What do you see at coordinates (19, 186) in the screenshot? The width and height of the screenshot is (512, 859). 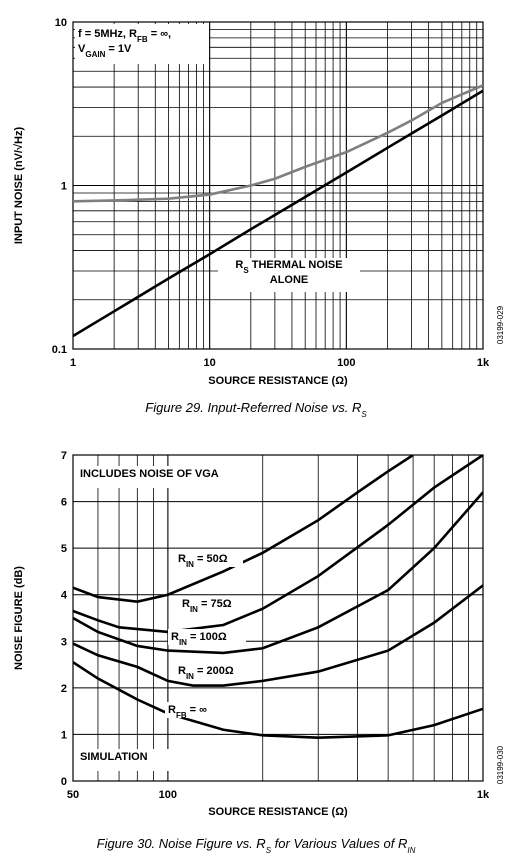 I see `y-axis-label: INPUT NOISE (nV/√Hz)` at bounding box center [19, 186].